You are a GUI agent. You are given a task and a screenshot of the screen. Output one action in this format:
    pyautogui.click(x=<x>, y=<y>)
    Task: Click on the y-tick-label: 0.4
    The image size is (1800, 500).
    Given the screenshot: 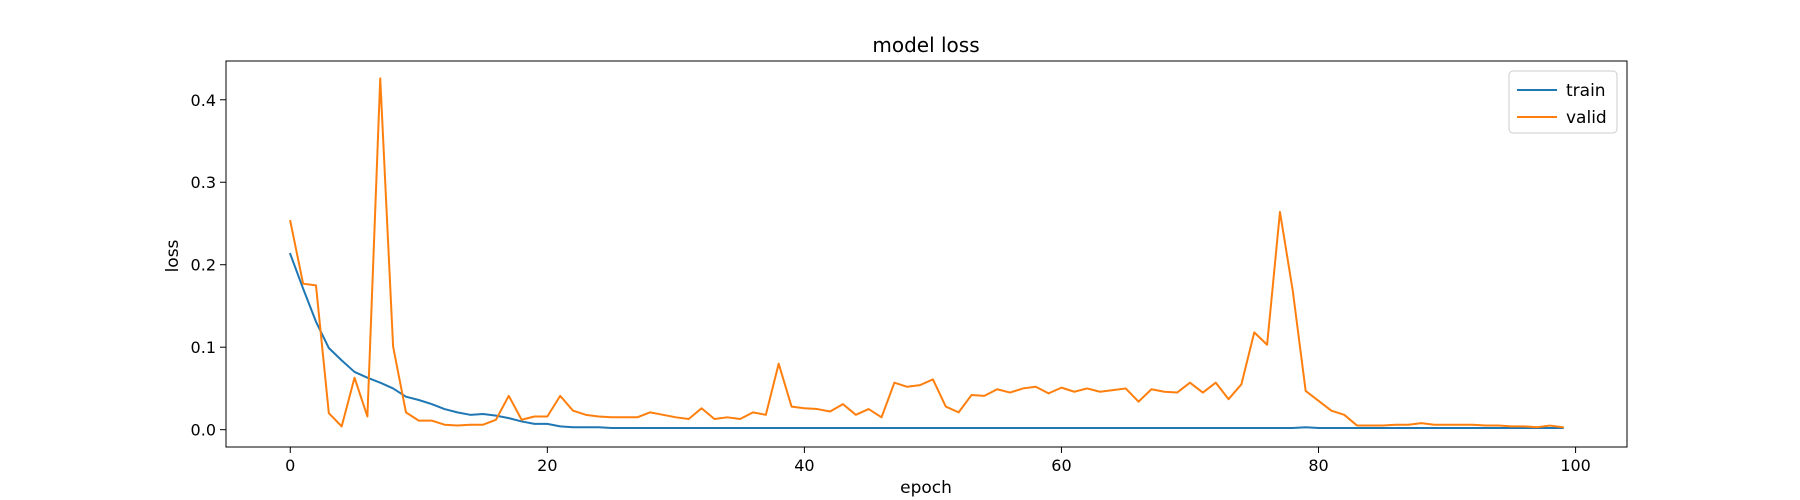 What is the action you would take?
    pyautogui.click(x=203, y=100)
    